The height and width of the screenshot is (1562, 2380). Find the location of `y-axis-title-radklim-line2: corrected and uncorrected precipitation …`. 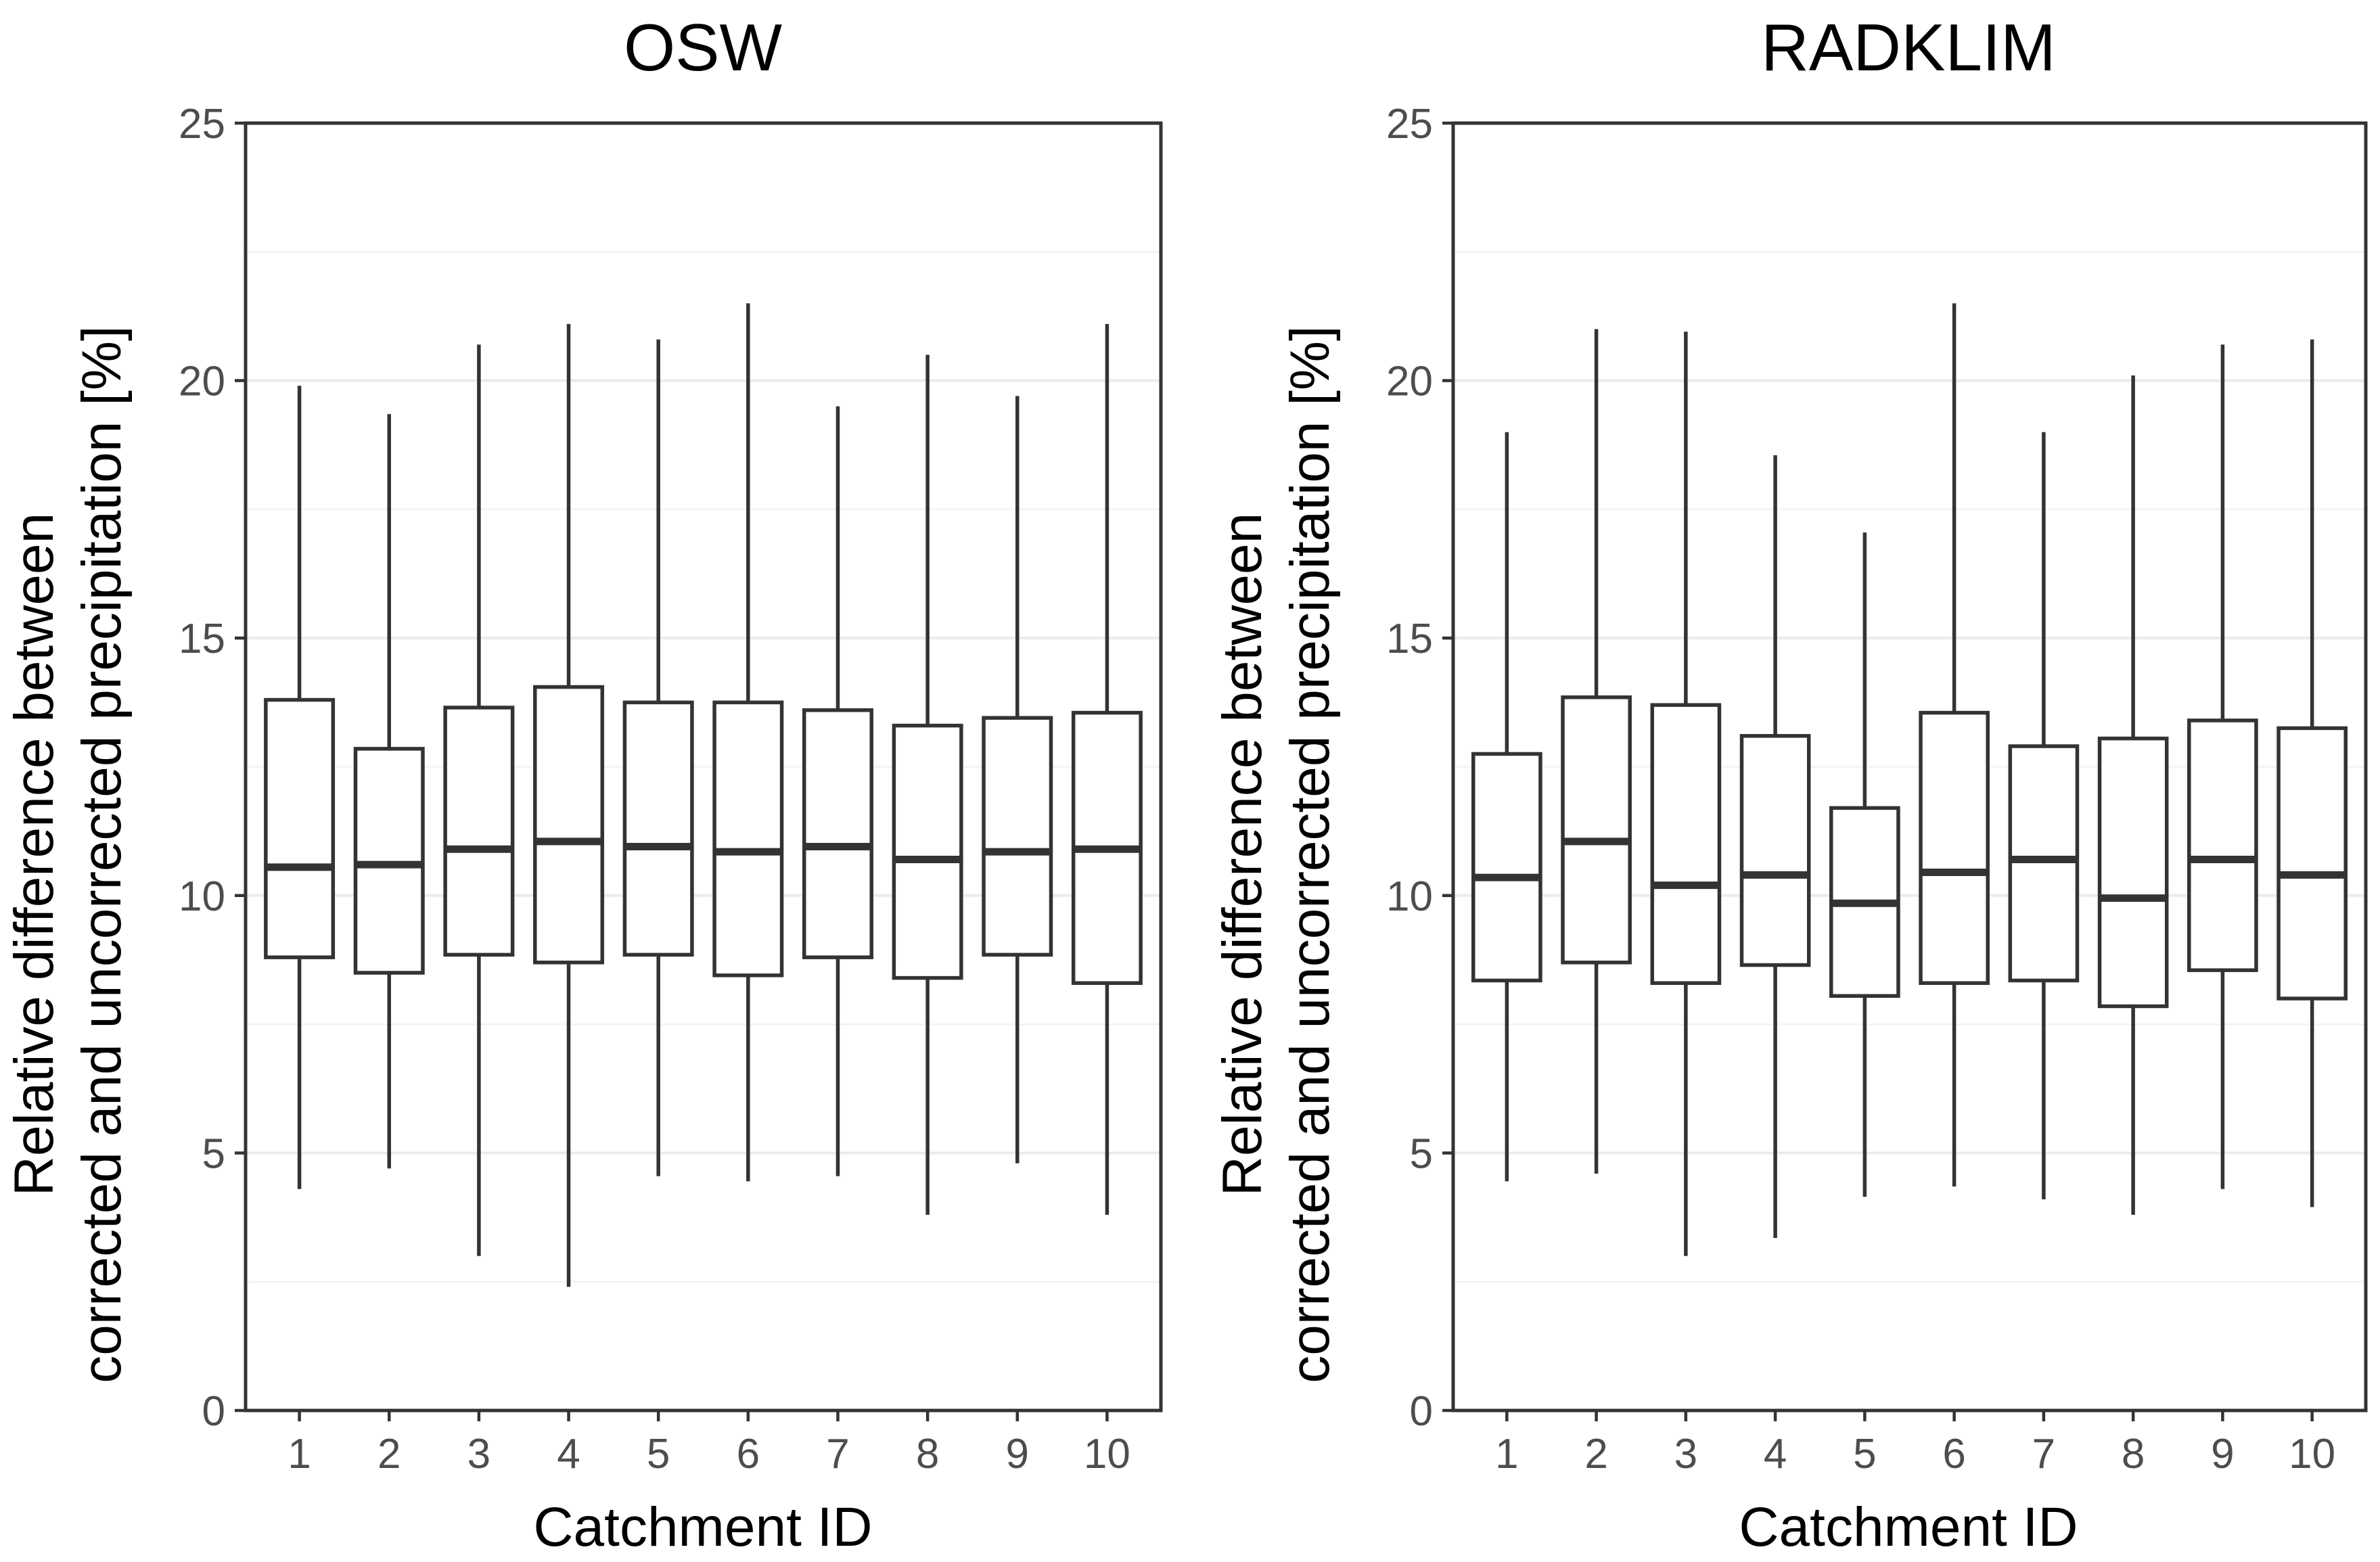

y-axis-title-radklim-line2: corrected and uncorrected precipitation … is located at coordinates (1310, 854).